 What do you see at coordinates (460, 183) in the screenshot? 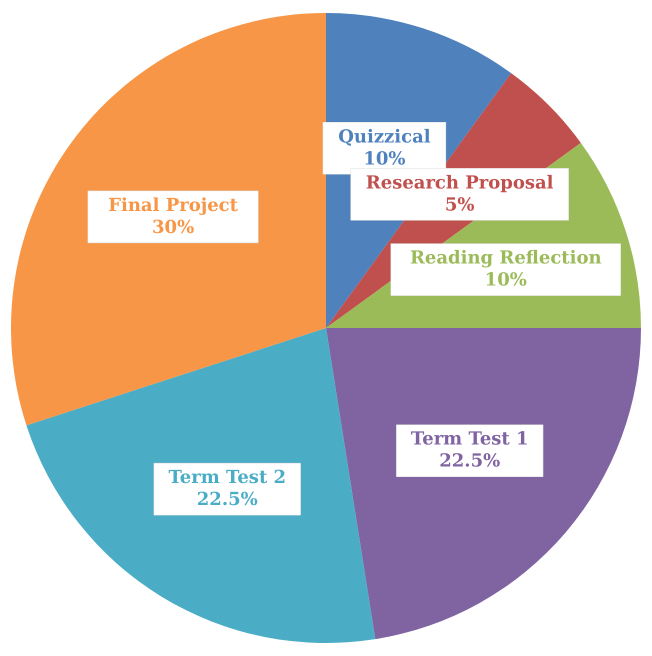
I see `slice-label: Research Proposal` at bounding box center [460, 183].